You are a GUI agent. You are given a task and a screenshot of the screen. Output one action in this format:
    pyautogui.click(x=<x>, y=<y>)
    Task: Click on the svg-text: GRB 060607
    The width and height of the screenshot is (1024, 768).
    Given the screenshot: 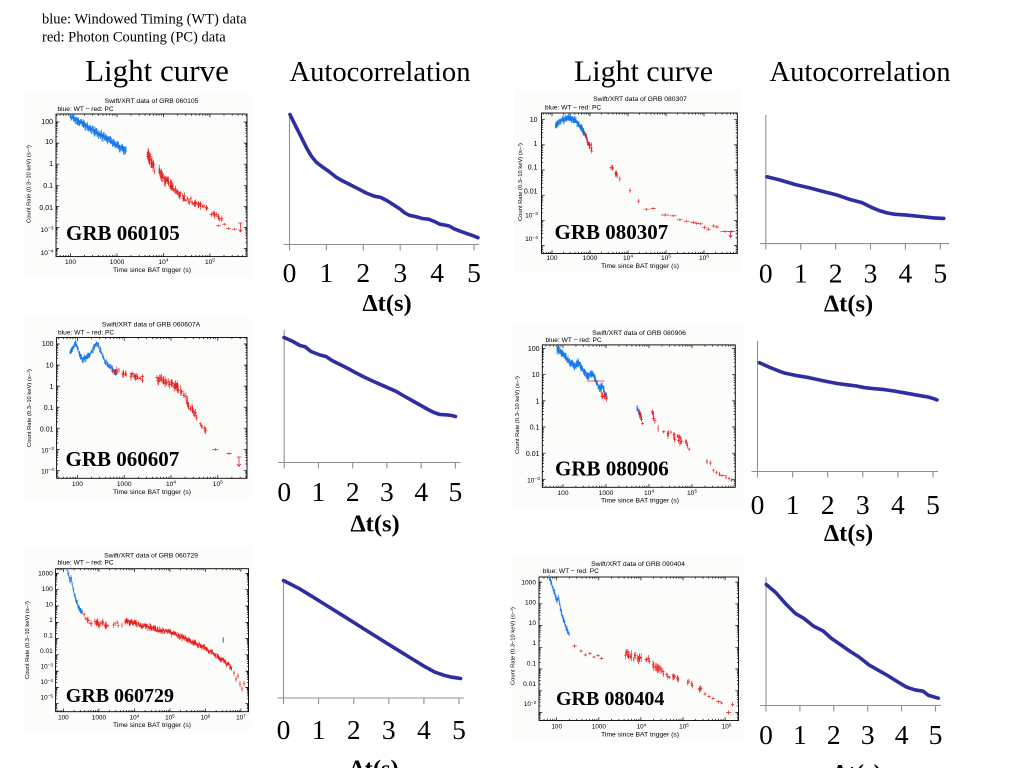 What is the action you would take?
    pyautogui.click(x=123, y=459)
    